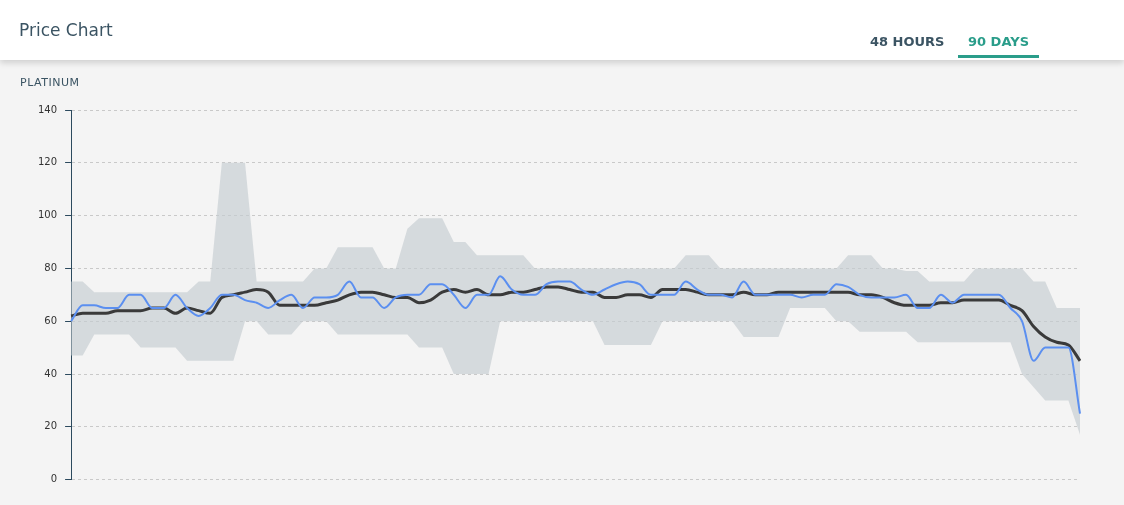 The width and height of the screenshot is (1124, 505). Describe the element at coordinates (47, 215) in the screenshot. I see `y-tick-label: 100` at that location.